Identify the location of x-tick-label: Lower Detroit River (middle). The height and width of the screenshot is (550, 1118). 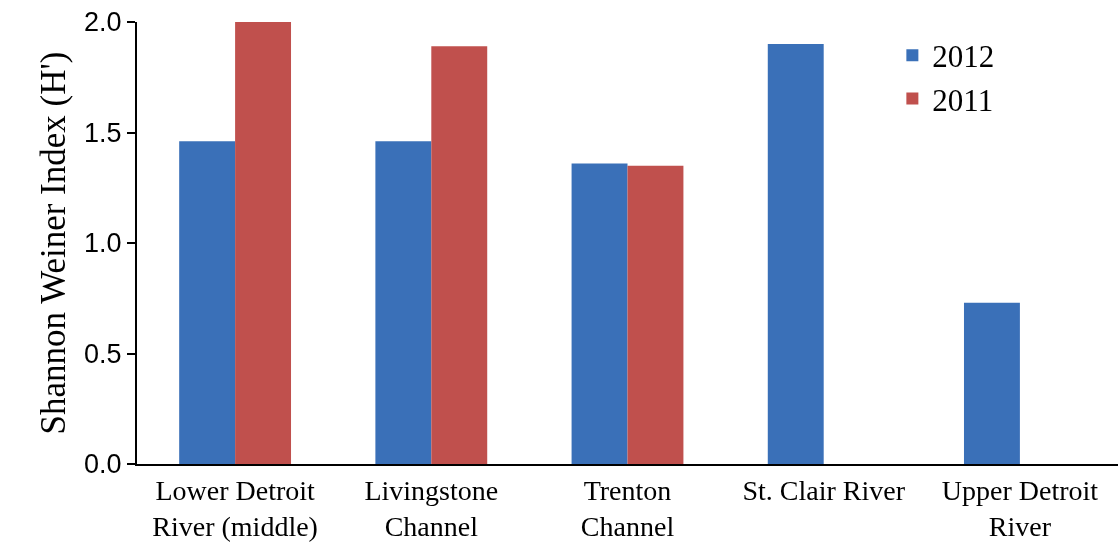
(235, 508).